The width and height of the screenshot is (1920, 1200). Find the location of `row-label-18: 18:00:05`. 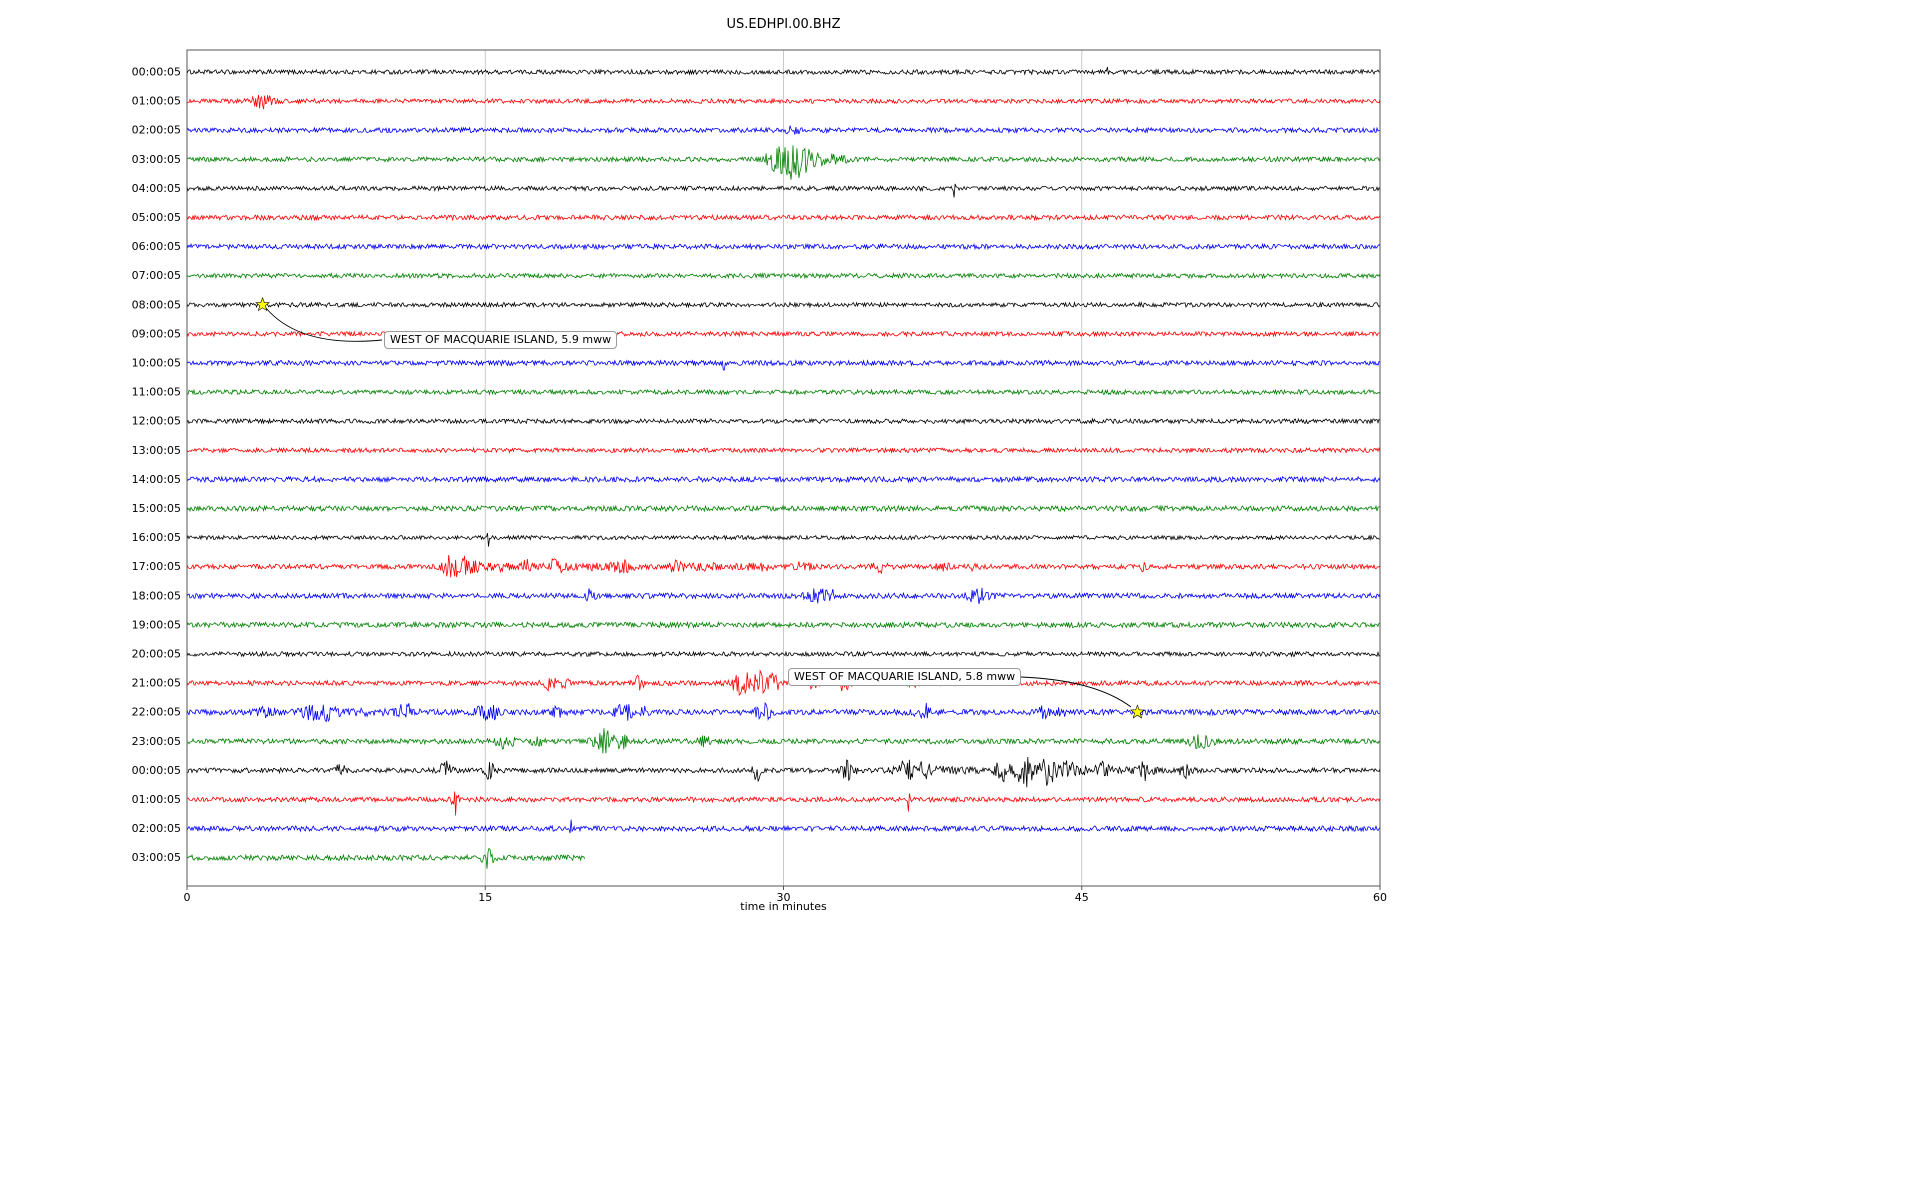

row-label-18: 18:00:05 is located at coordinates (156, 595).